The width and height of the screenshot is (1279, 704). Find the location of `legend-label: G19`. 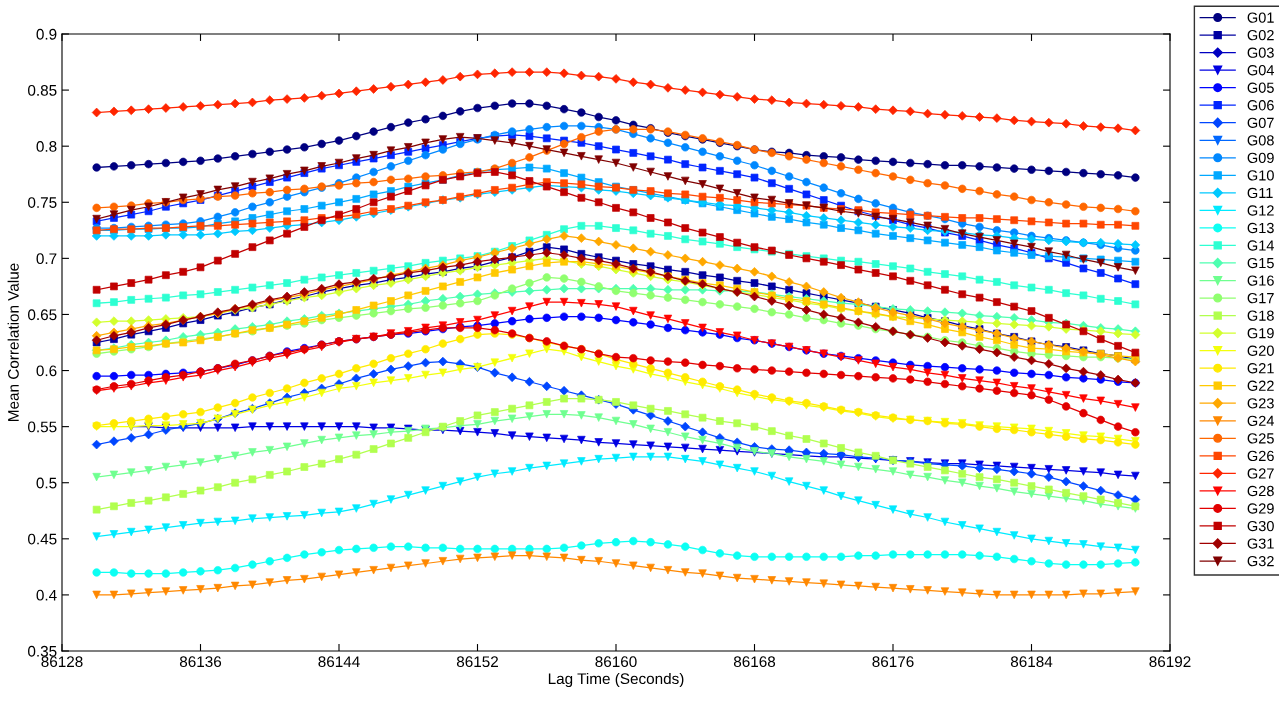

legend-label: G19 is located at coordinates (1260, 333).